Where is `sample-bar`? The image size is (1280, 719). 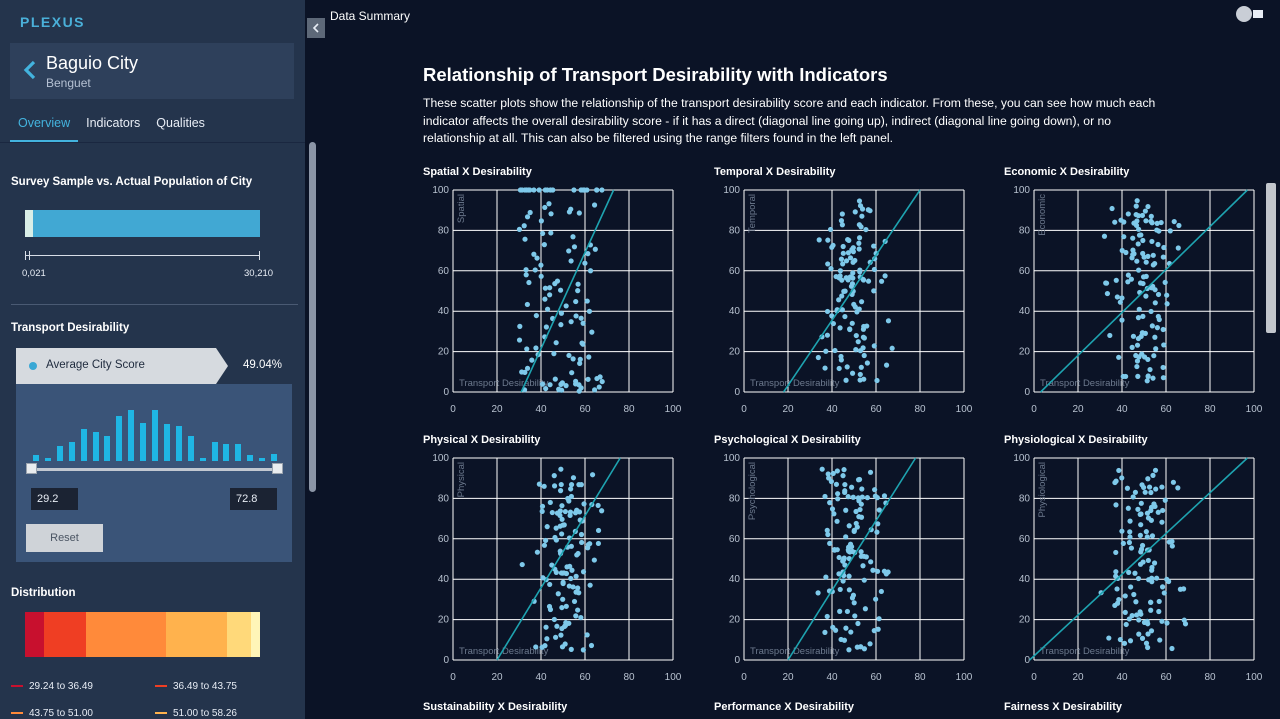 sample-bar is located at coordinates (29, 223).